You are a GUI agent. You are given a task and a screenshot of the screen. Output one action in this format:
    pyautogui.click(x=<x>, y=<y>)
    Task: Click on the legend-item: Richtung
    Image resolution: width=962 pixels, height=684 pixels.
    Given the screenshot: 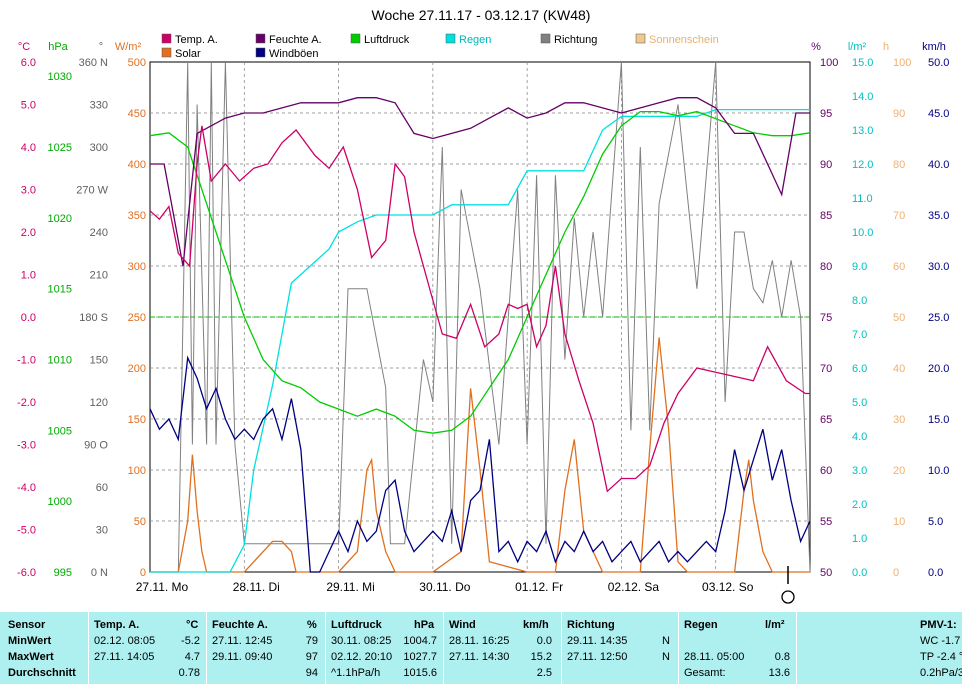 What is the action you would take?
    pyautogui.click(x=568, y=39)
    